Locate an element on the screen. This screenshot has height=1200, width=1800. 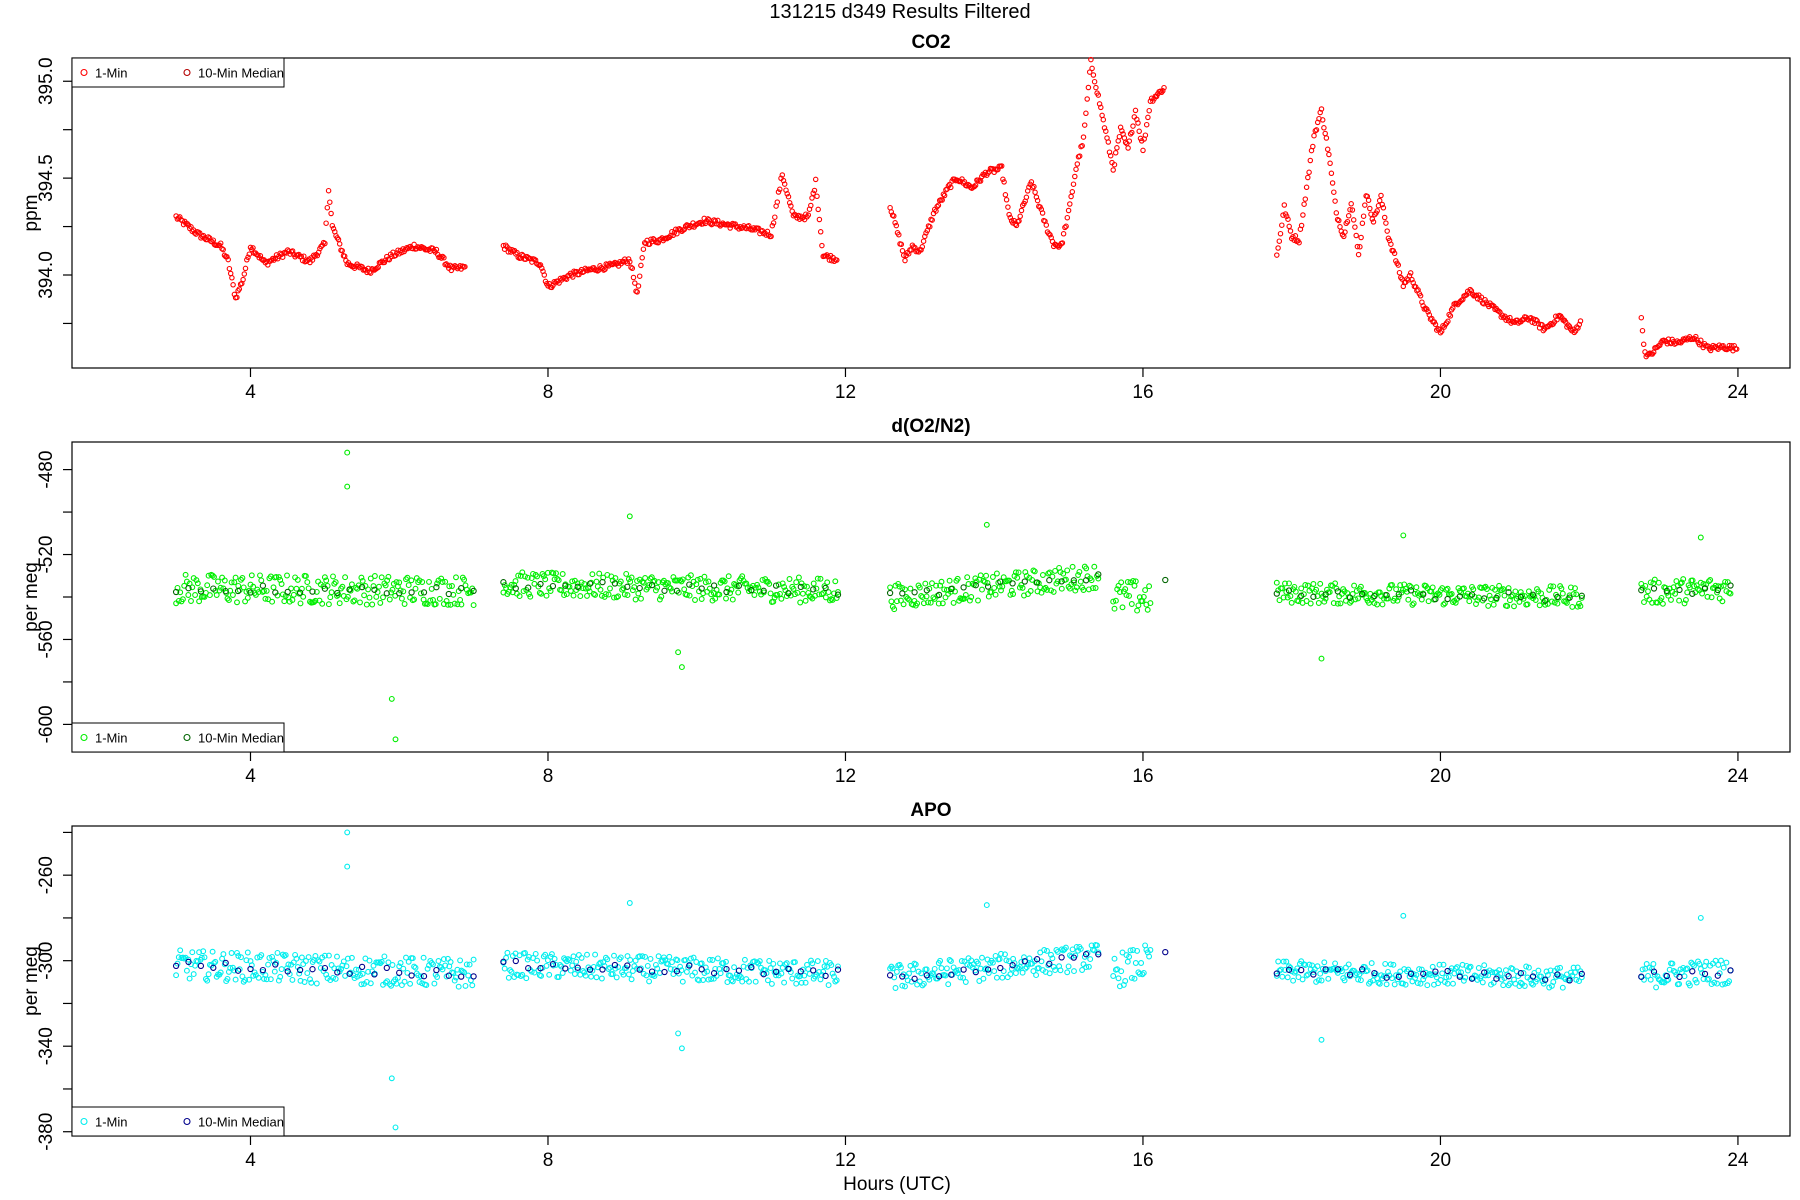
legend-marker-1min is located at coordinates (84, 737).